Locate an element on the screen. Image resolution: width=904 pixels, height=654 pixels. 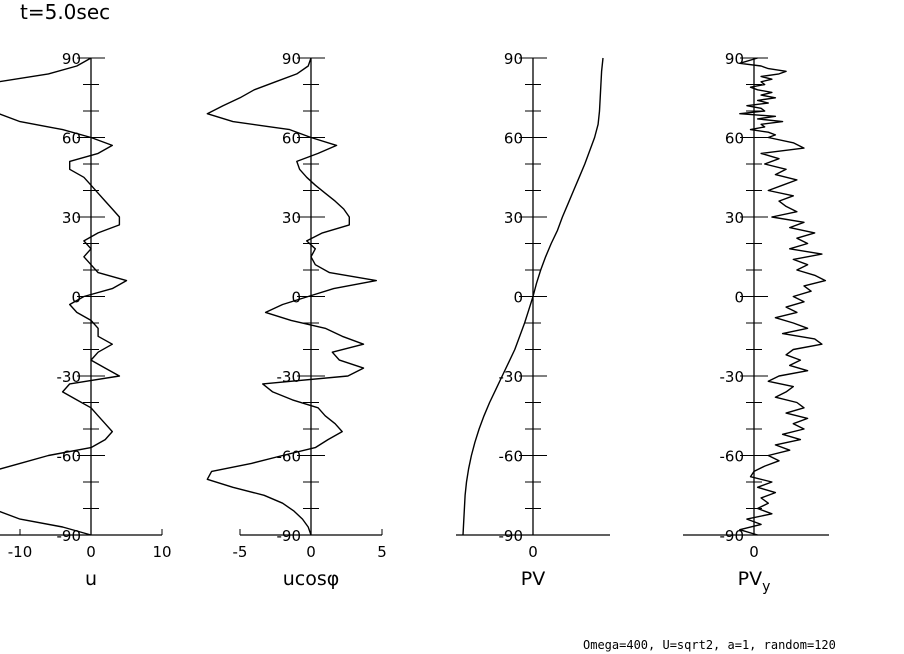
parameters-footer: Omega=400, U=sqrt2, a=1, random=120 is located at coordinates (709, 645).